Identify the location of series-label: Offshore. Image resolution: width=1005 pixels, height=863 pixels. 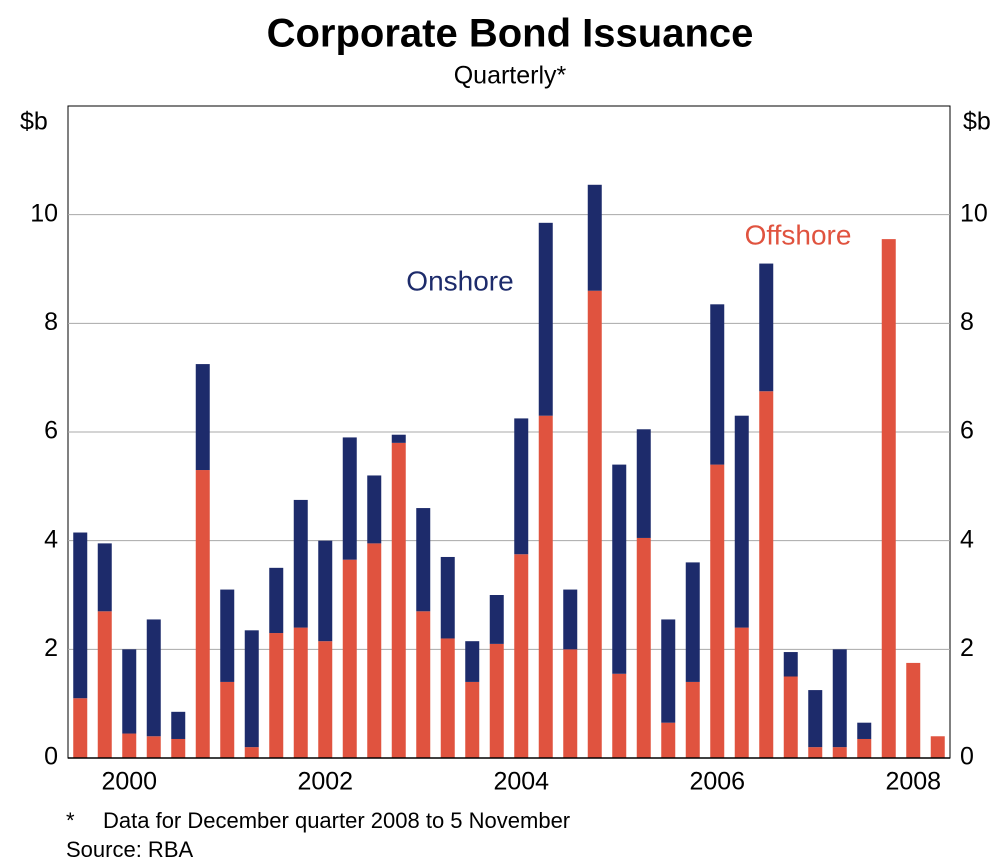
(798, 234).